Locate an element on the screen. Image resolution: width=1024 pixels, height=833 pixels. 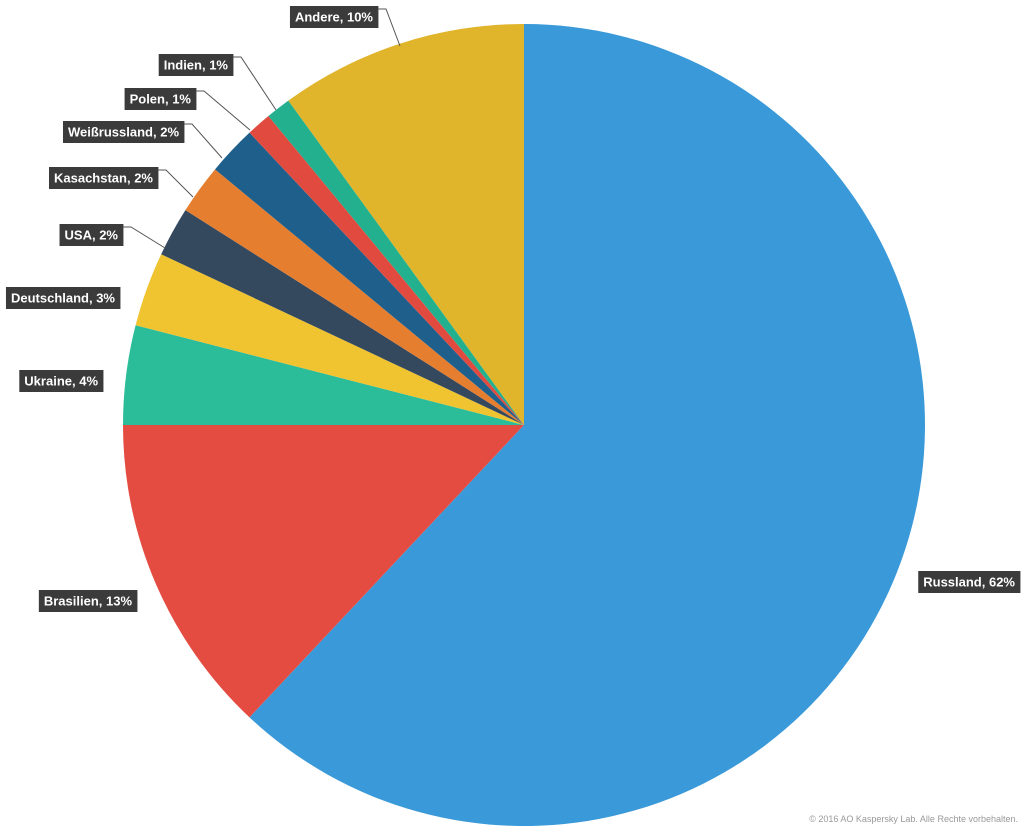
slice-label: USA, 2% is located at coordinates (91, 235).